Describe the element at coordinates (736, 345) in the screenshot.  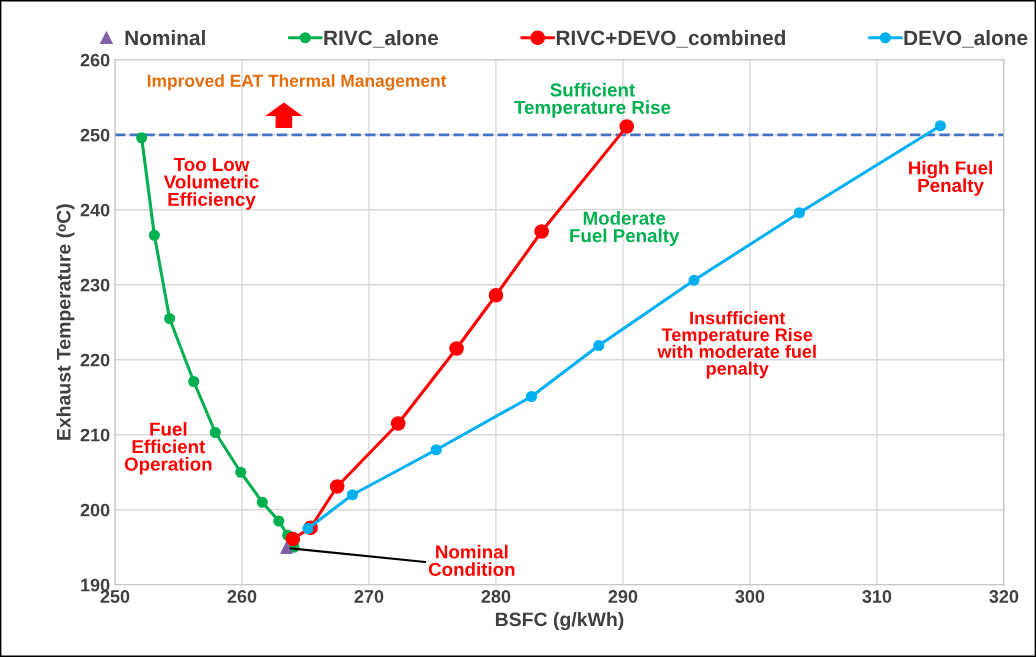
I see `annotation: Insufficient Temperature Rise with moderate fuel penalty` at that location.